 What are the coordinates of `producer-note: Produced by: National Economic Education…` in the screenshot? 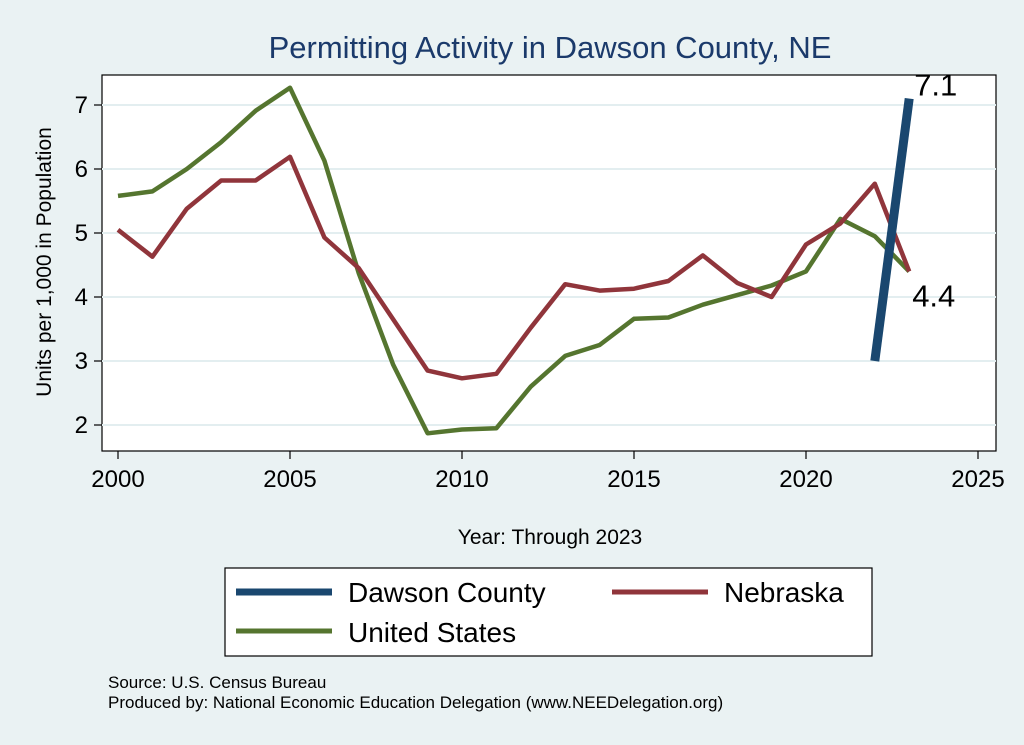 It's located at (415, 702).